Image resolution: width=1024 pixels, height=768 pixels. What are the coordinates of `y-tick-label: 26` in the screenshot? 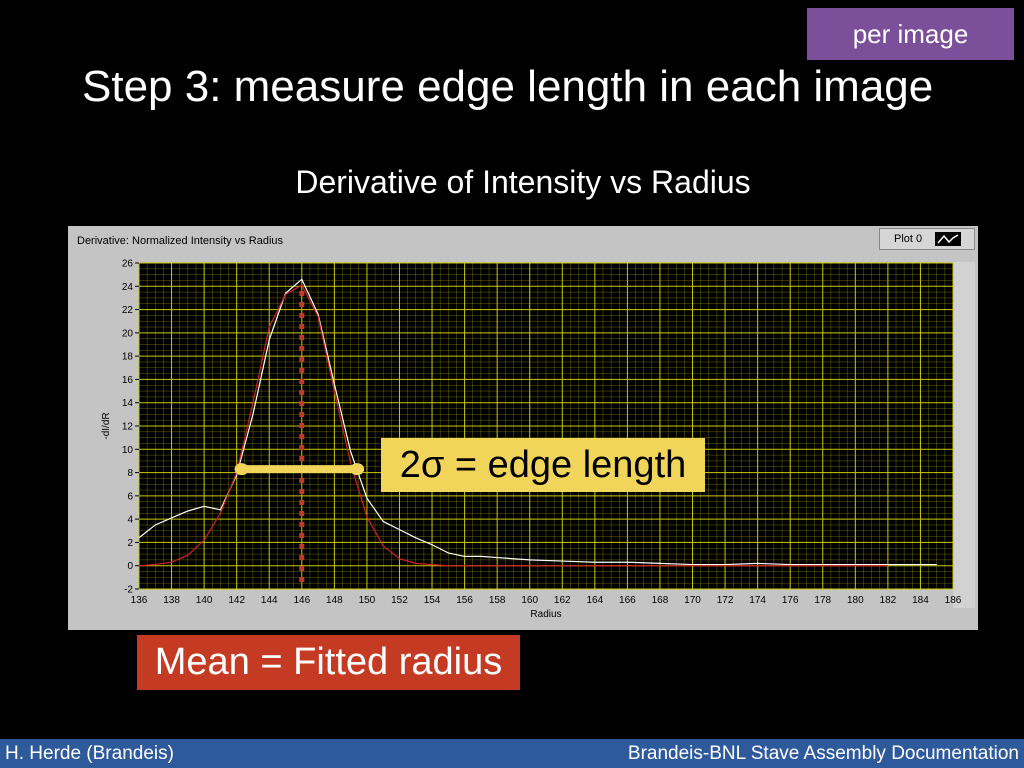 It's located at (128, 264).